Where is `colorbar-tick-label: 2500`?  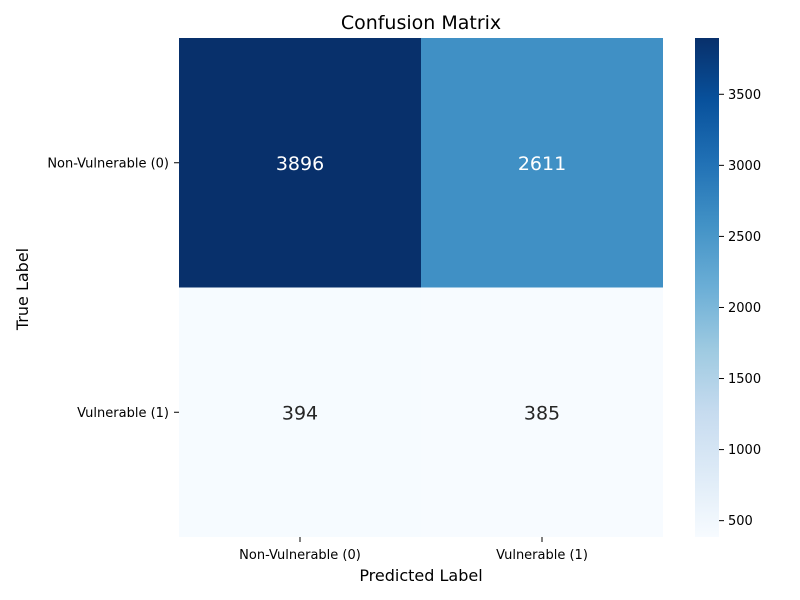
colorbar-tick-label: 2500 is located at coordinates (744, 237).